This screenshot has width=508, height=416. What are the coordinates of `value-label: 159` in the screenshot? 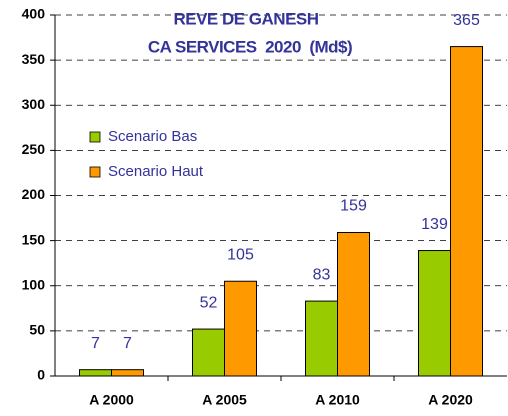 It's located at (353, 206).